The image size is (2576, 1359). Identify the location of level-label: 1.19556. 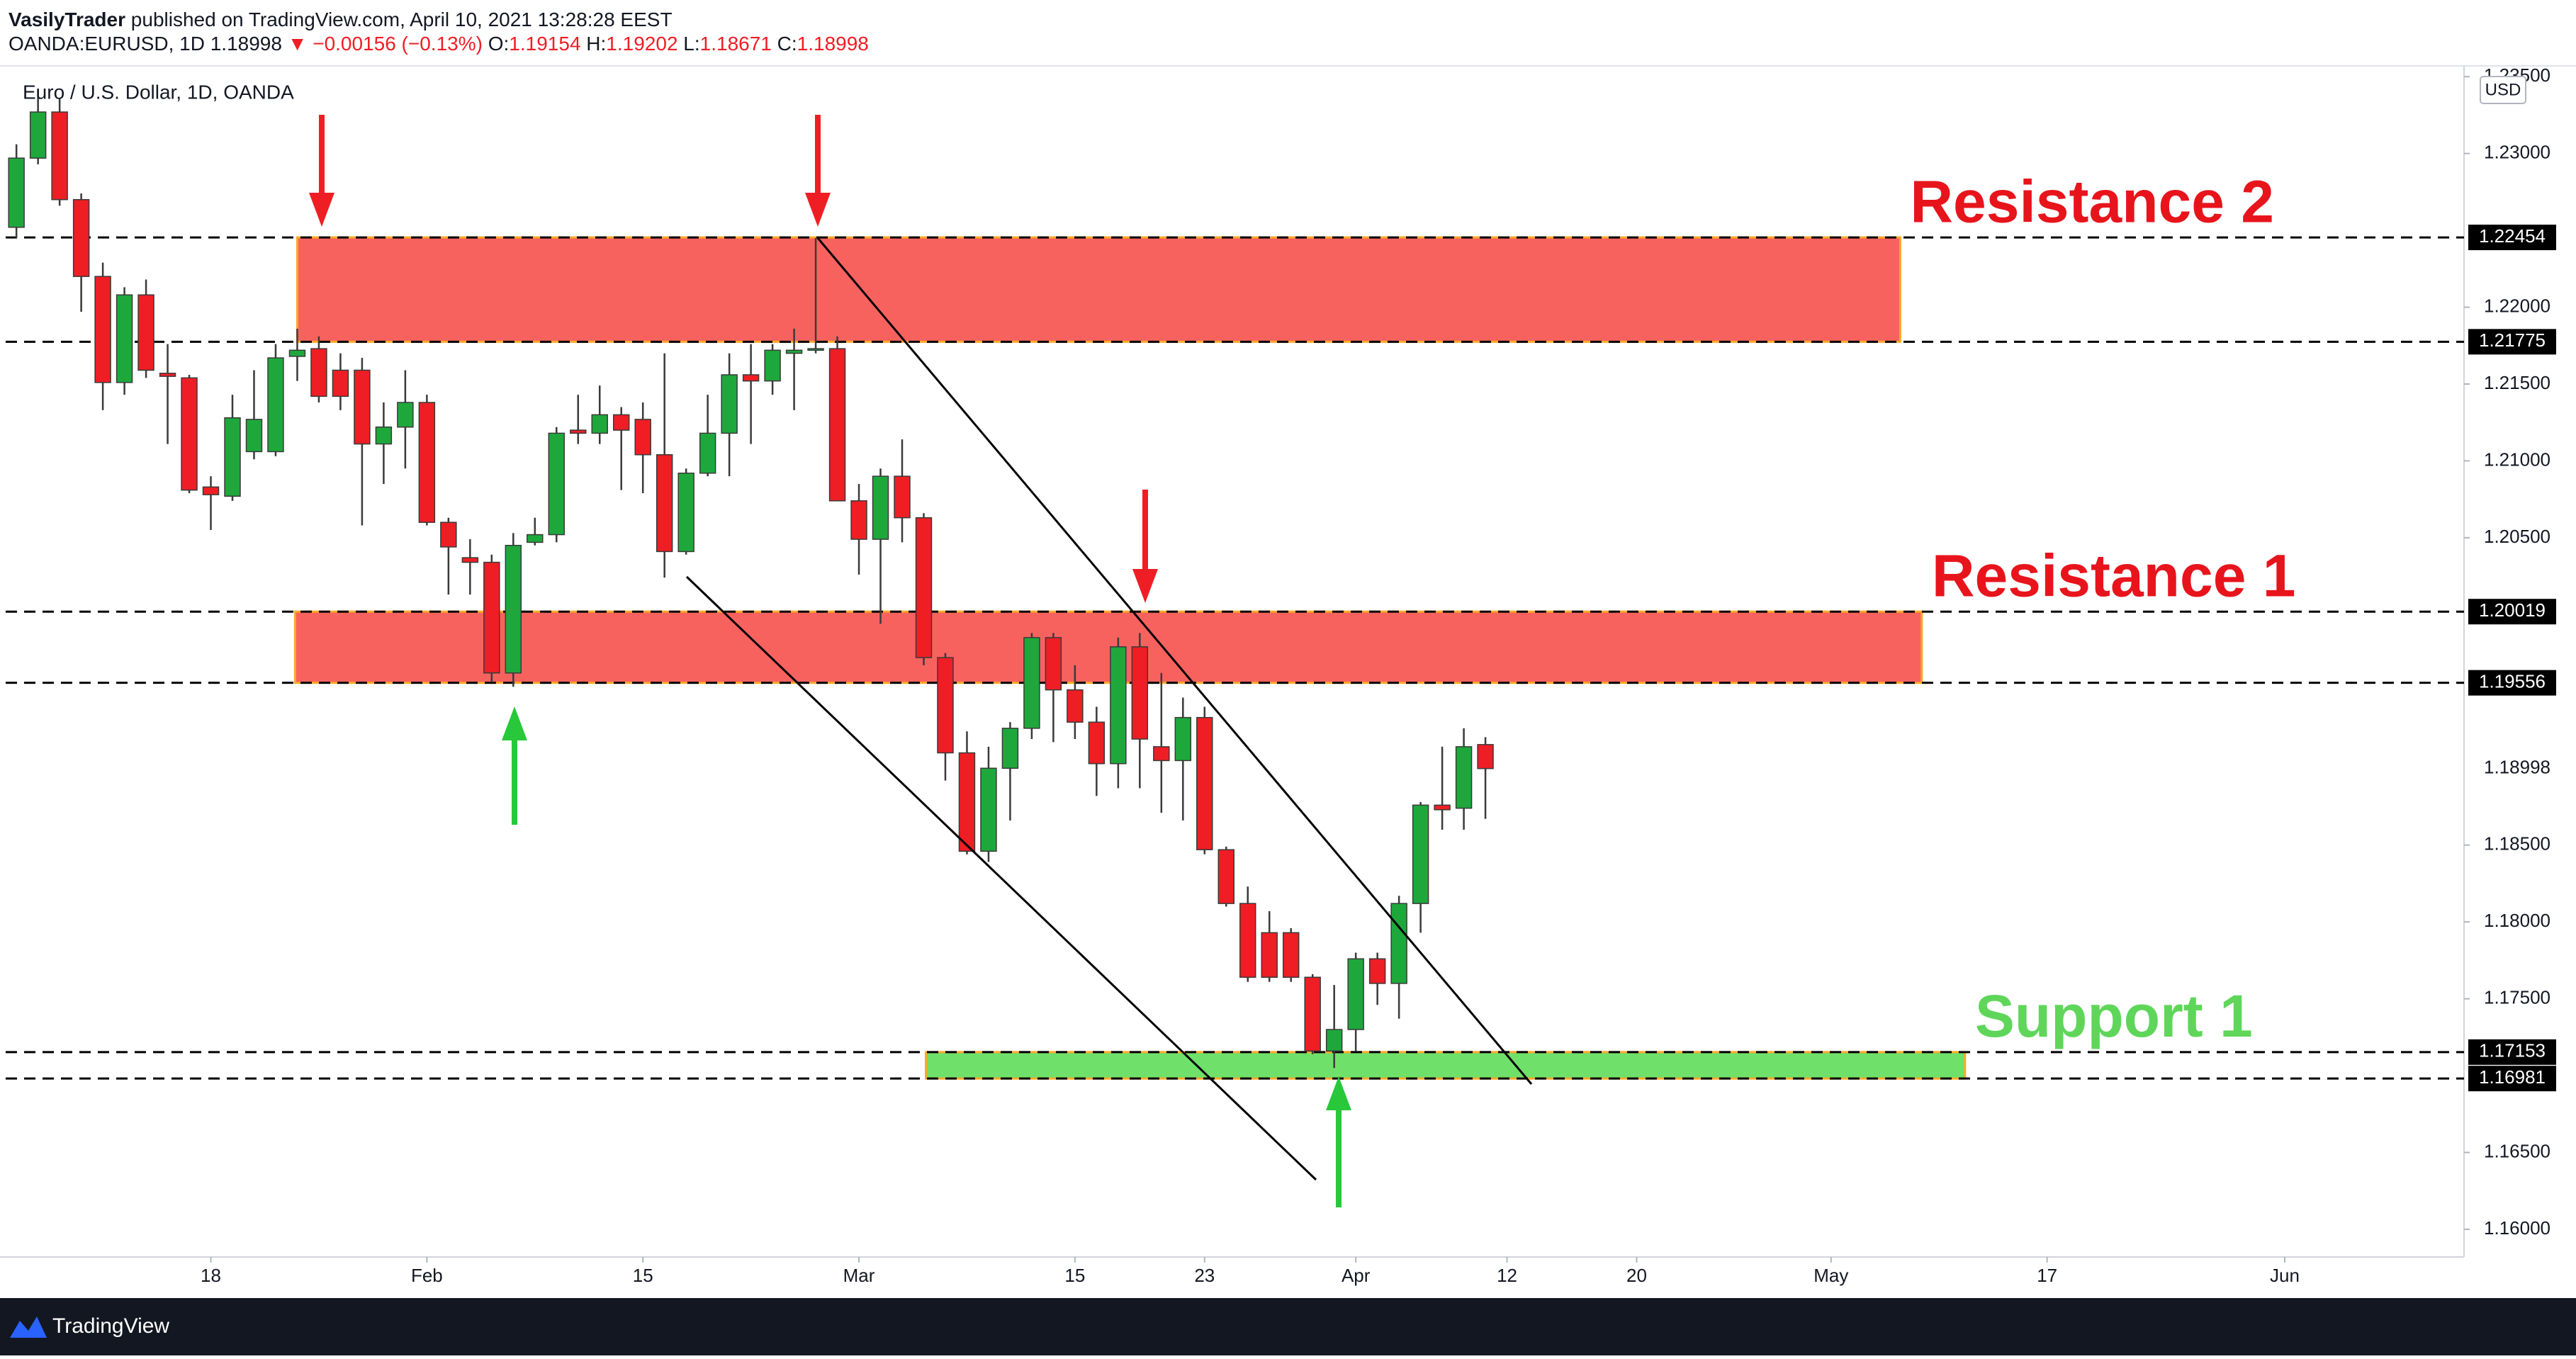
(2512, 681).